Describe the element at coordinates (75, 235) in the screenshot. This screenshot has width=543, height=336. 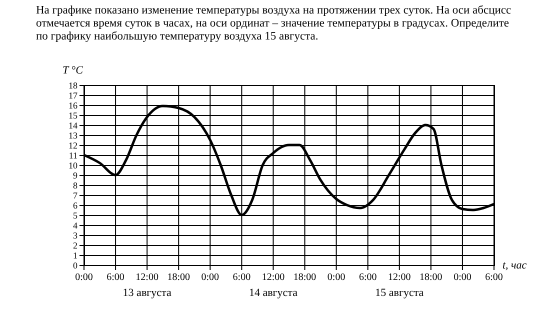
I see `y-tick-label: 3` at that location.